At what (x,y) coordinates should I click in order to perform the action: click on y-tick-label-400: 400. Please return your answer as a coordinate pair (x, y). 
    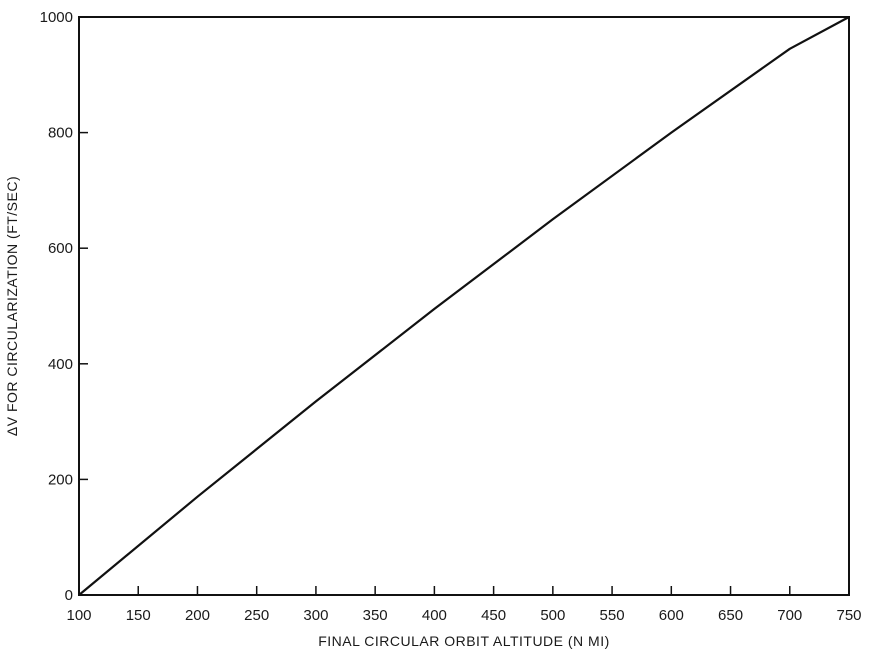
    Looking at the image, I should click on (60, 364).